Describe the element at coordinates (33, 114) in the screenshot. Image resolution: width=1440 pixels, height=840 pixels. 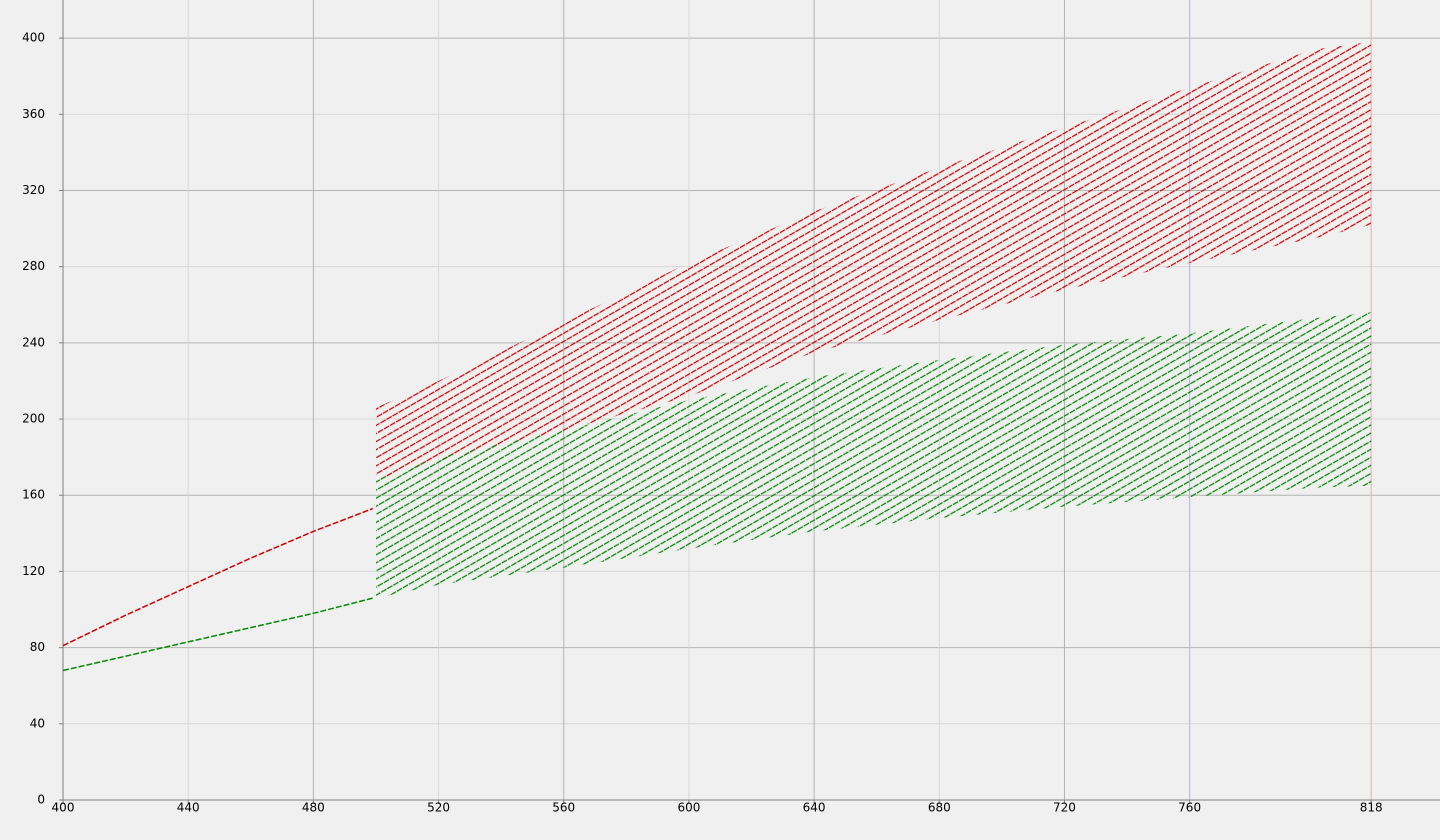
I see `y-tick-label: 360` at that location.